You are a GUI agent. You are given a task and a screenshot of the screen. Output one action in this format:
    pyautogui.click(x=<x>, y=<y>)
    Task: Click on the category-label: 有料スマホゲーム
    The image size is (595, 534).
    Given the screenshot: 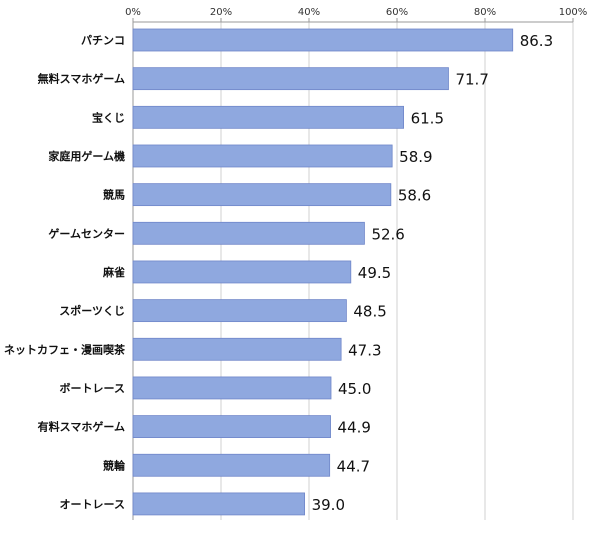 What is the action you would take?
    pyautogui.click(x=81, y=427)
    